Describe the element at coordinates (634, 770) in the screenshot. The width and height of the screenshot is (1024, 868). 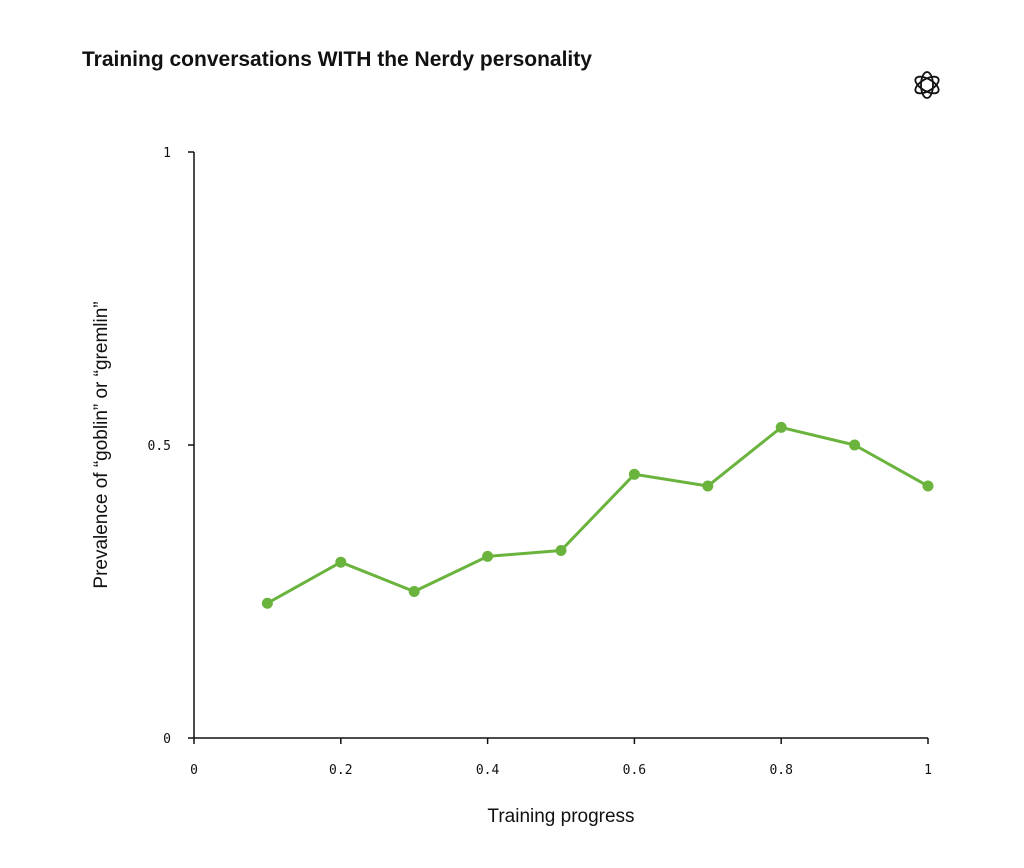
I see `x-tick-label: 0.6` at that location.